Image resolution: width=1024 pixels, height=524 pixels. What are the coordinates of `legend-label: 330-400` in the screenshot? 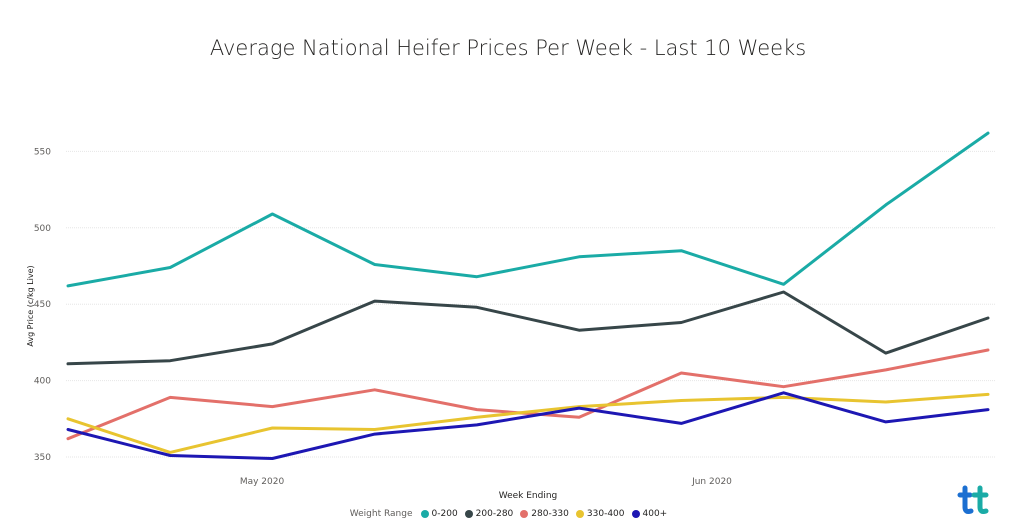 It's located at (605, 514).